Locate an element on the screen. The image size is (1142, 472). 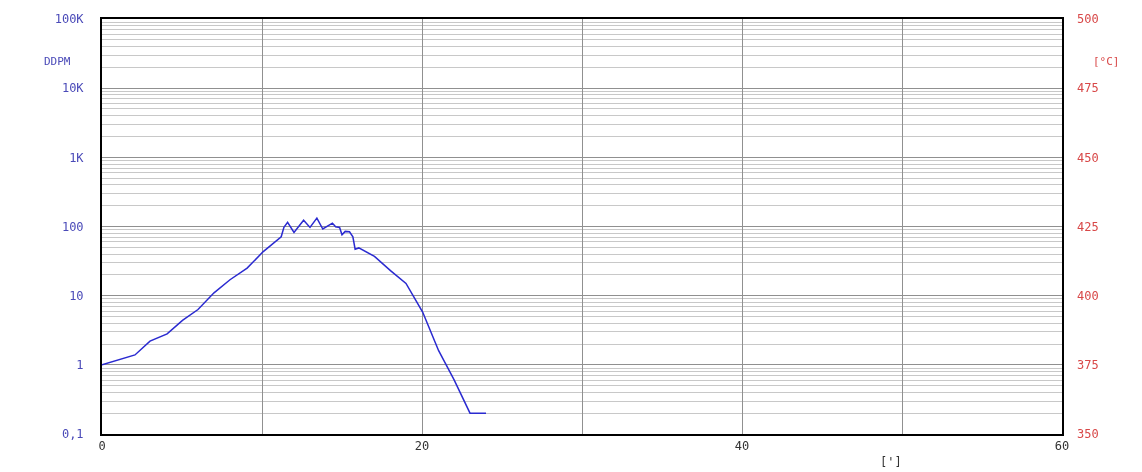
y2-tick-label: 350 is located at coordinates (1088, 434).